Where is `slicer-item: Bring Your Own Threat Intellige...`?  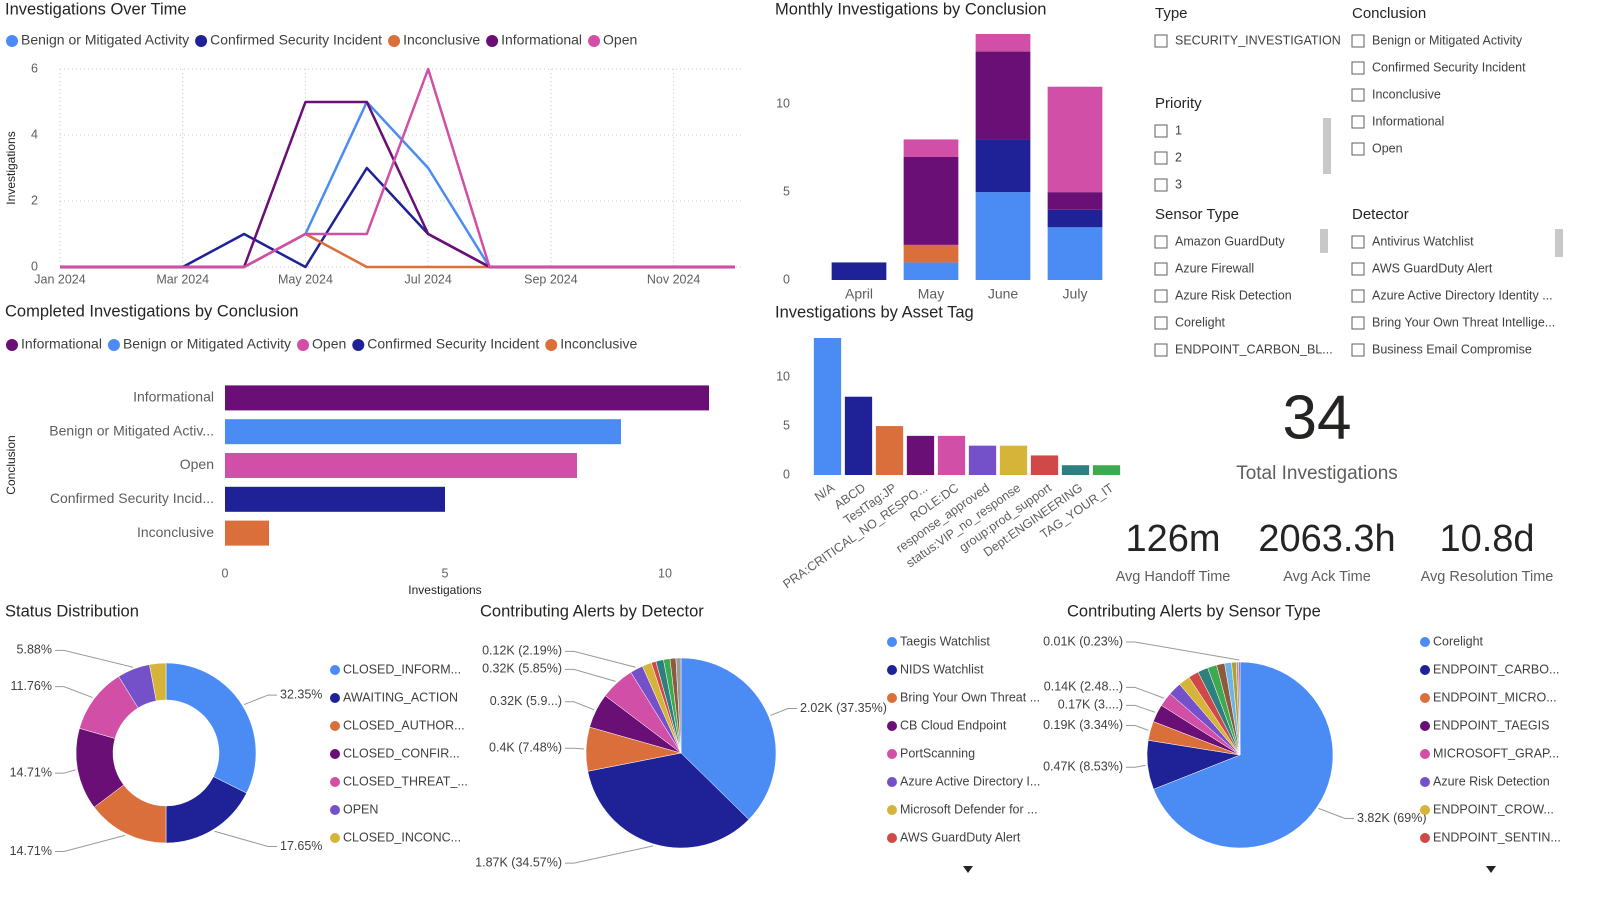 slicer-item: Bring Your Own Threat Intellige... is located at coordinates (1463, 322).